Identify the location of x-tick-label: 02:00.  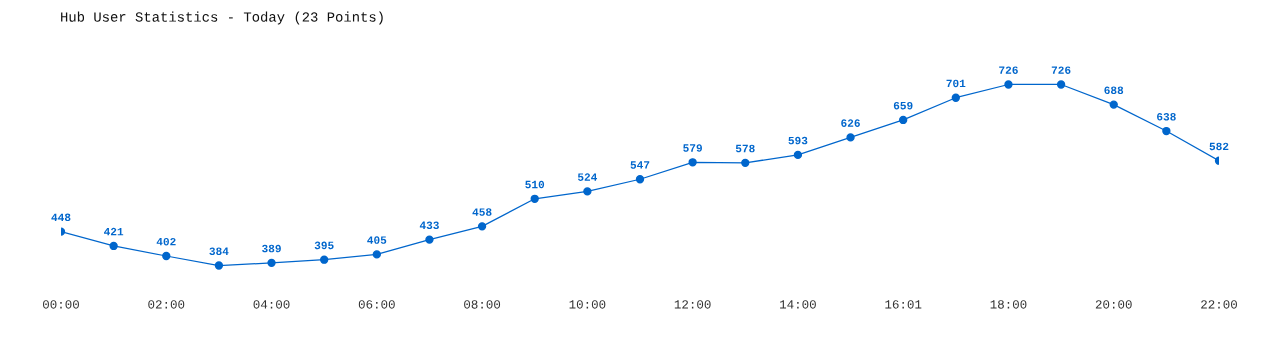
(166, 304).